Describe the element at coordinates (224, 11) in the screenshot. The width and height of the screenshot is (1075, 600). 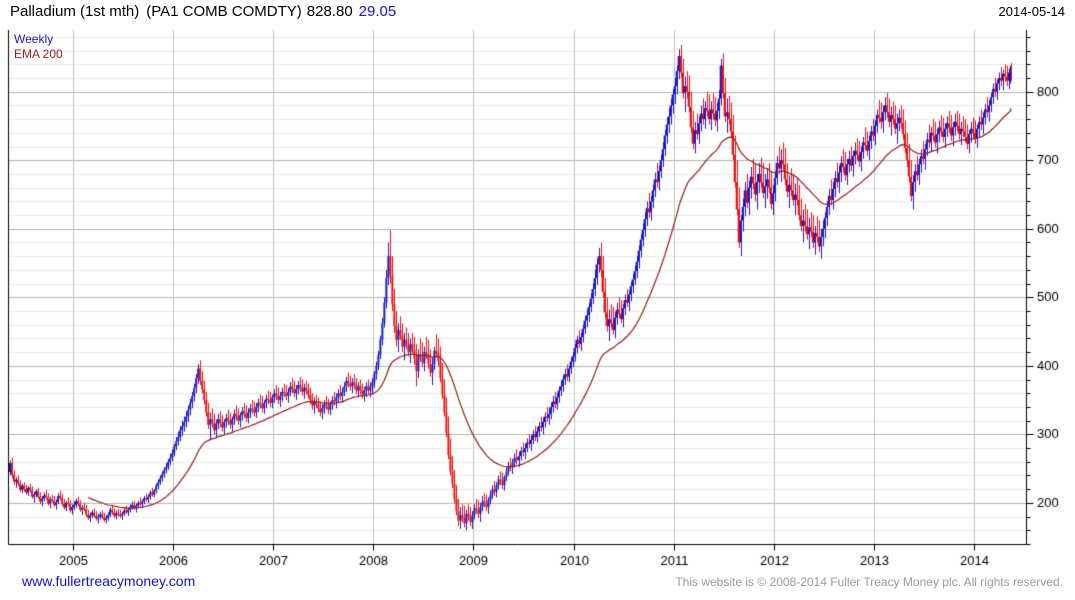
I see `instrument-ticker: (PA1 COMB COMDTY)` at that location.